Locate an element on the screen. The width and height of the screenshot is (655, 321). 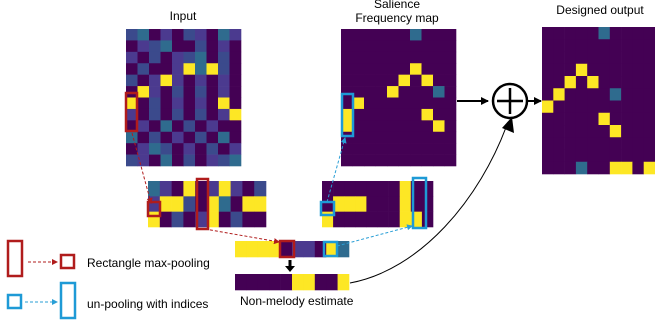
maxpool-result-strip is located at coordinates (154, 209).